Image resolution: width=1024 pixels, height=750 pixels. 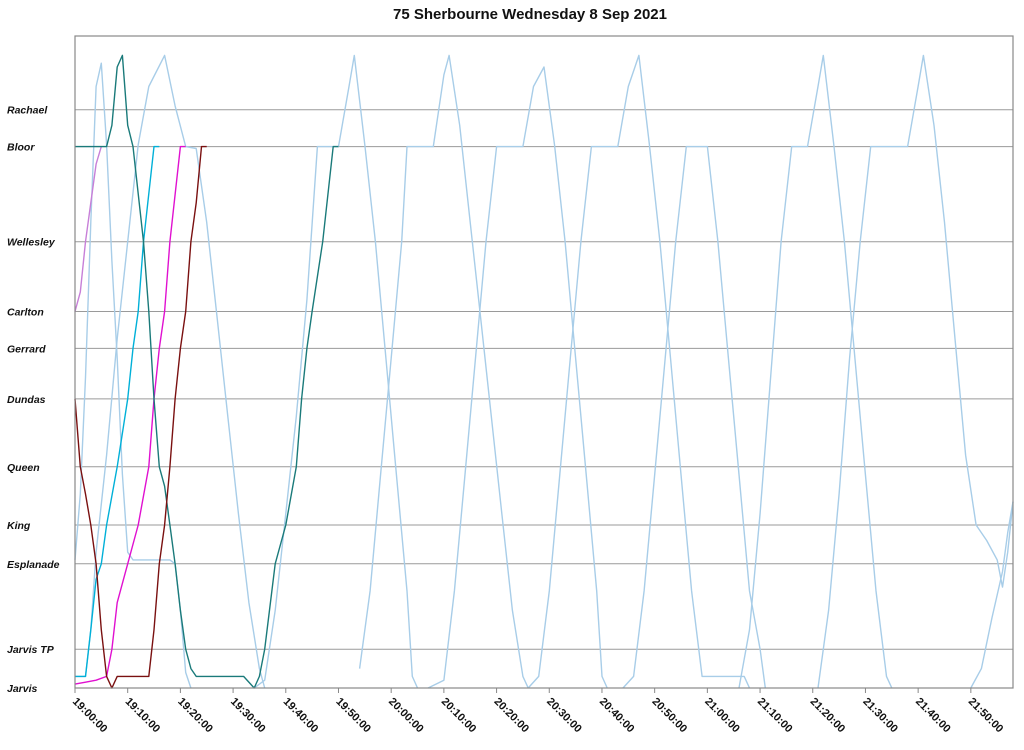 What do you see at coordinates (31, 243) in the screenshot?
I see `stop-label: Wellesley` at bounding box center [31, 243].